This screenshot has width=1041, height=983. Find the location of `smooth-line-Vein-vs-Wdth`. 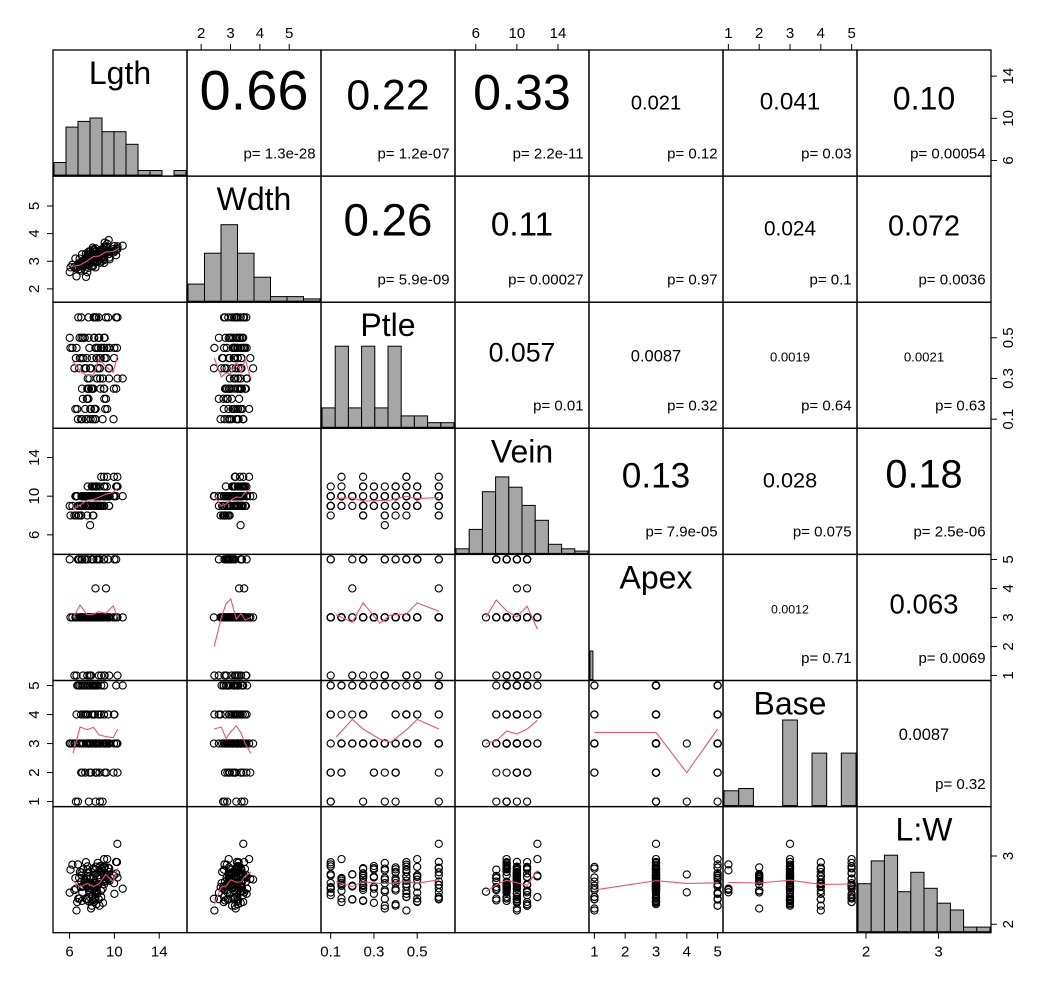

smooth-line-Vein-vs-Wdth is located at coordinates (232, 498).